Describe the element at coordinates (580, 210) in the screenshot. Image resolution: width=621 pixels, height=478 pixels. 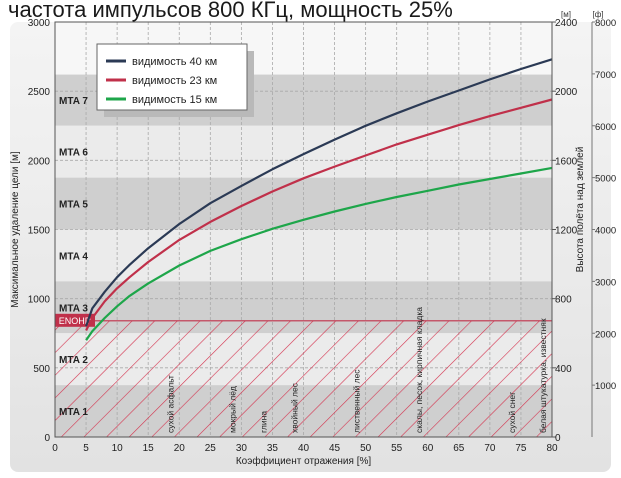
I see `y2-axis-title: Высота полёта над землей` at that location.